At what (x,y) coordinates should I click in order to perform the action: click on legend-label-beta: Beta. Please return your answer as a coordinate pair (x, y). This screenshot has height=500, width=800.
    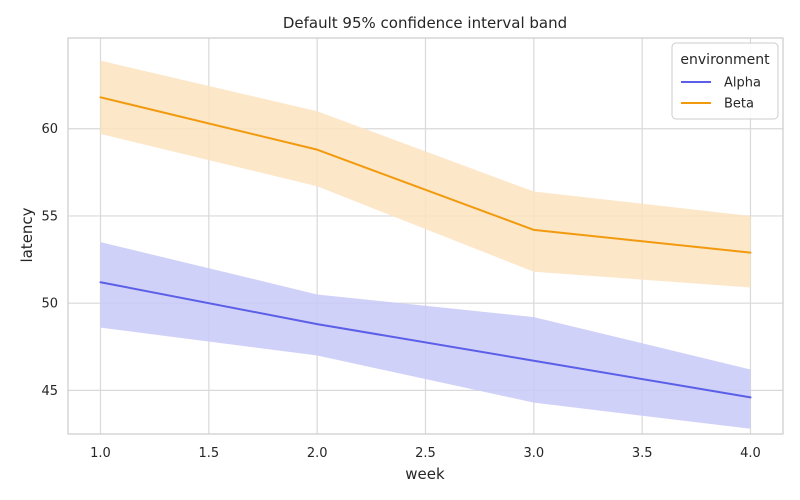
    Looking at the image, I should click on (739, 104).